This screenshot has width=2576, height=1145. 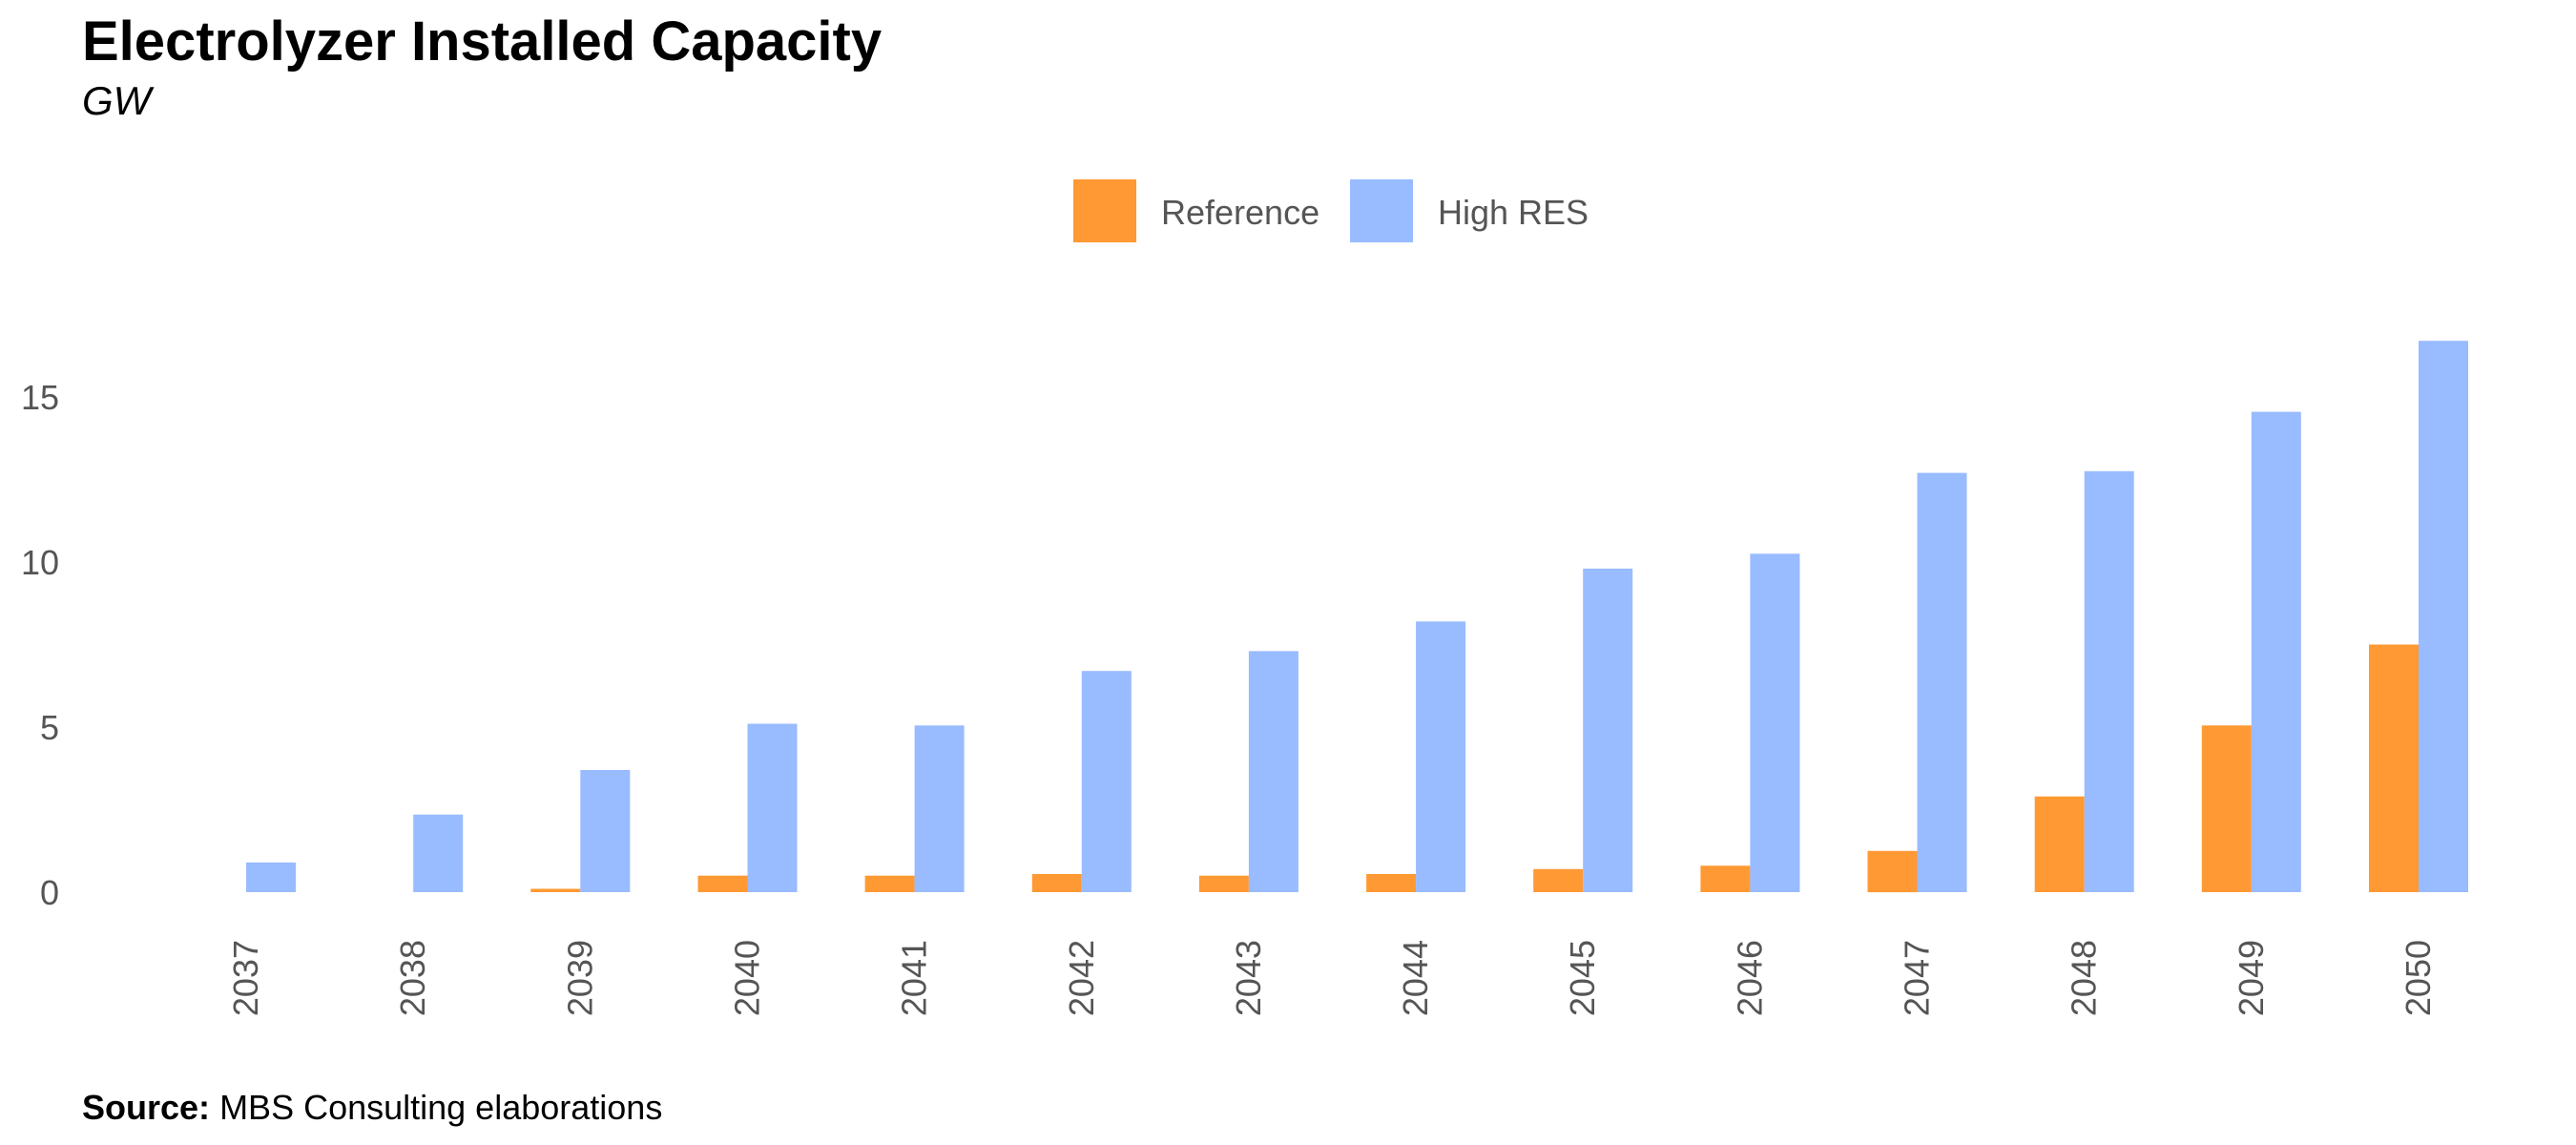 What do you see at coordinates (555, 890) in the screenshot?
I see `bar-reference-2039` at bounding box center [555, 890].